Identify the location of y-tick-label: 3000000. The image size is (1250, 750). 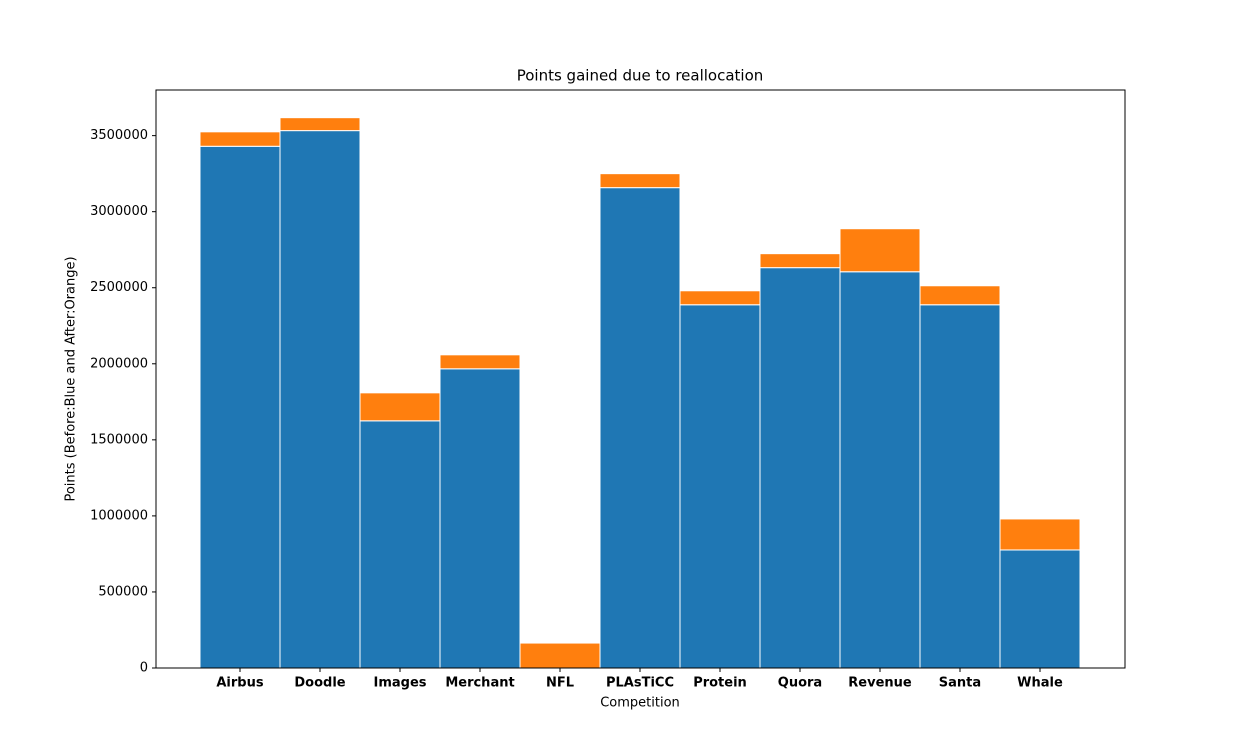
(119, 211).